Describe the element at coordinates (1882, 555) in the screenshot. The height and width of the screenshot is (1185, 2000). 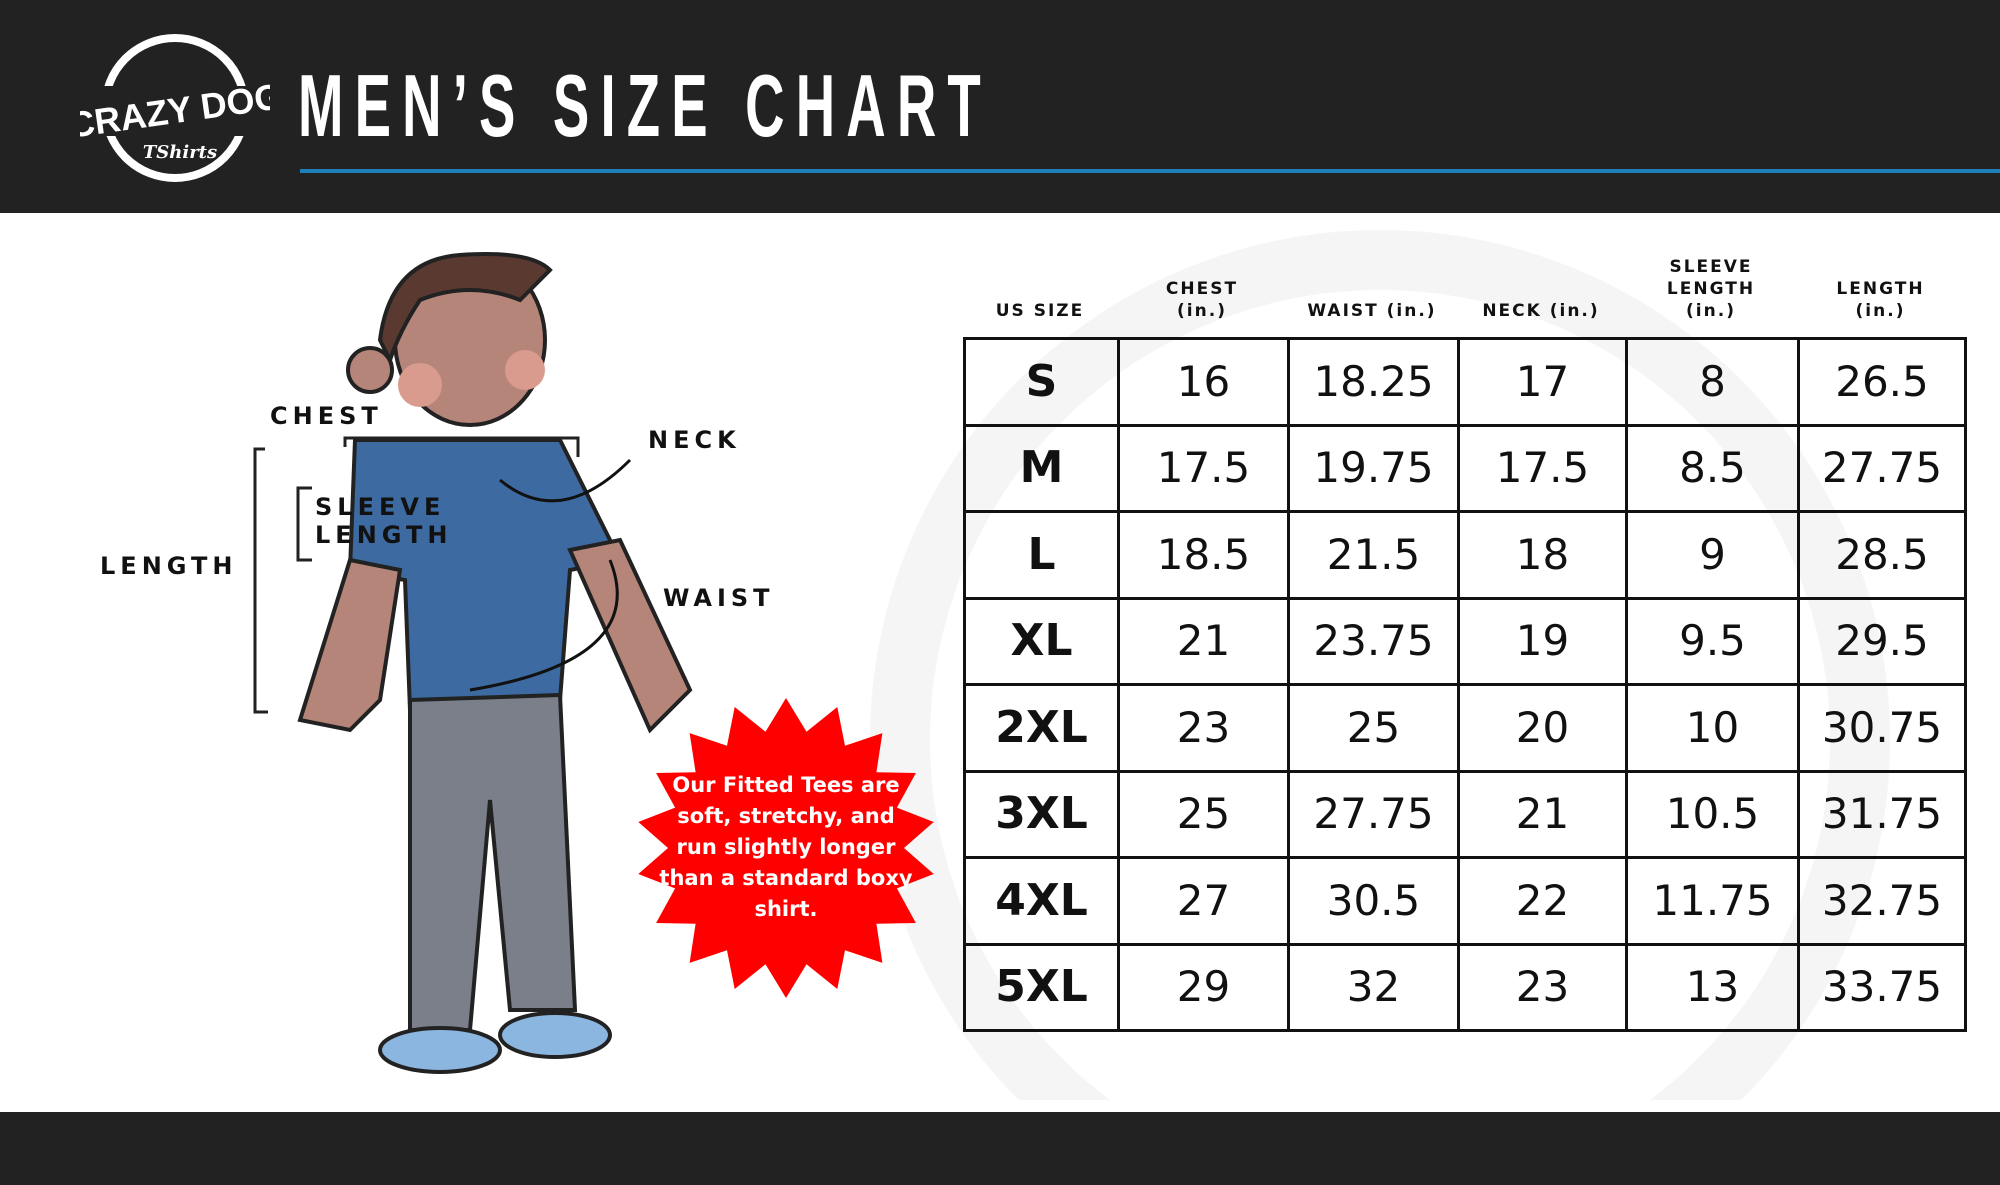
I see `measurement-cell: 28.5` at that location.